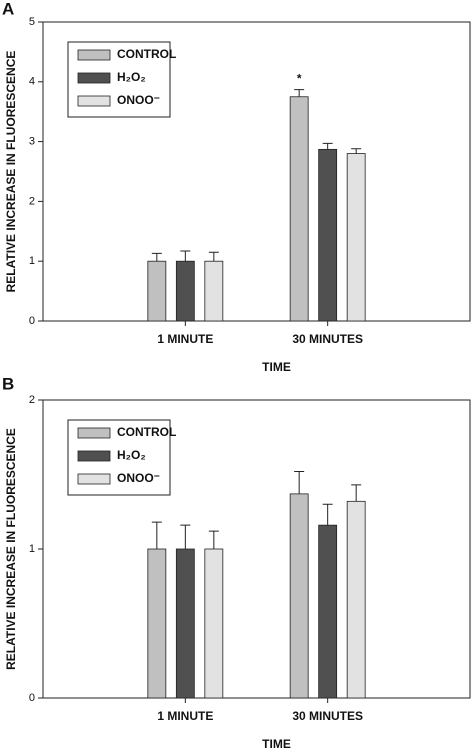 This screenshot has height=751, width=474. Describe the element at coordinates (32, 22) in the screenshot. I see `y-tick-label: 5` at that location.